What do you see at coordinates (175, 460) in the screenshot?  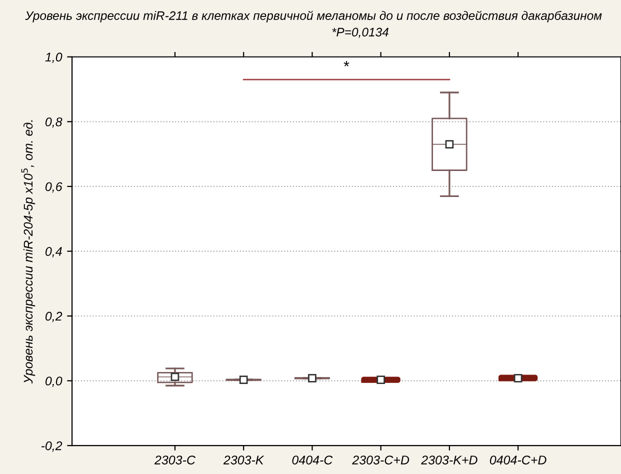 I see `x-tick-label: 2303-C` at bounding box center [175, 460].